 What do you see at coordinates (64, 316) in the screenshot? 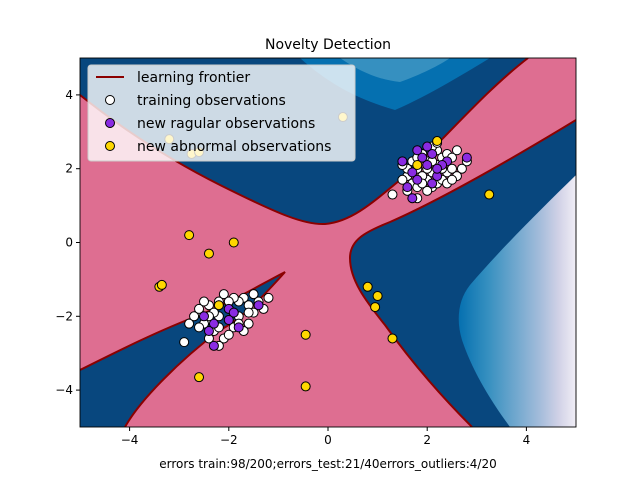
I see `y-tick-label: −2` at bounding box center [64, 316].